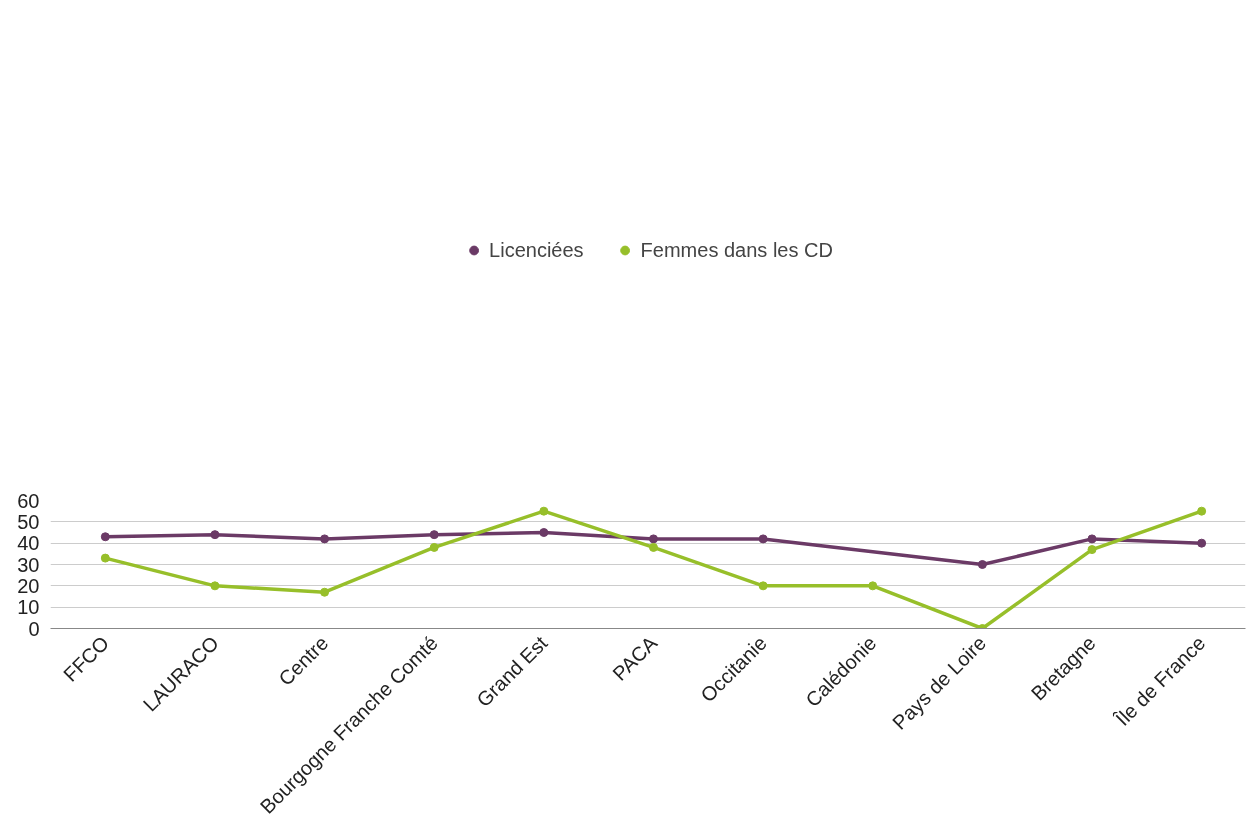 The image size is (1256, 834). What do you see at coordinates (536, 250) in the screenshot?
I see `legend-label: Licenciées` at bounding box center [536, 250].